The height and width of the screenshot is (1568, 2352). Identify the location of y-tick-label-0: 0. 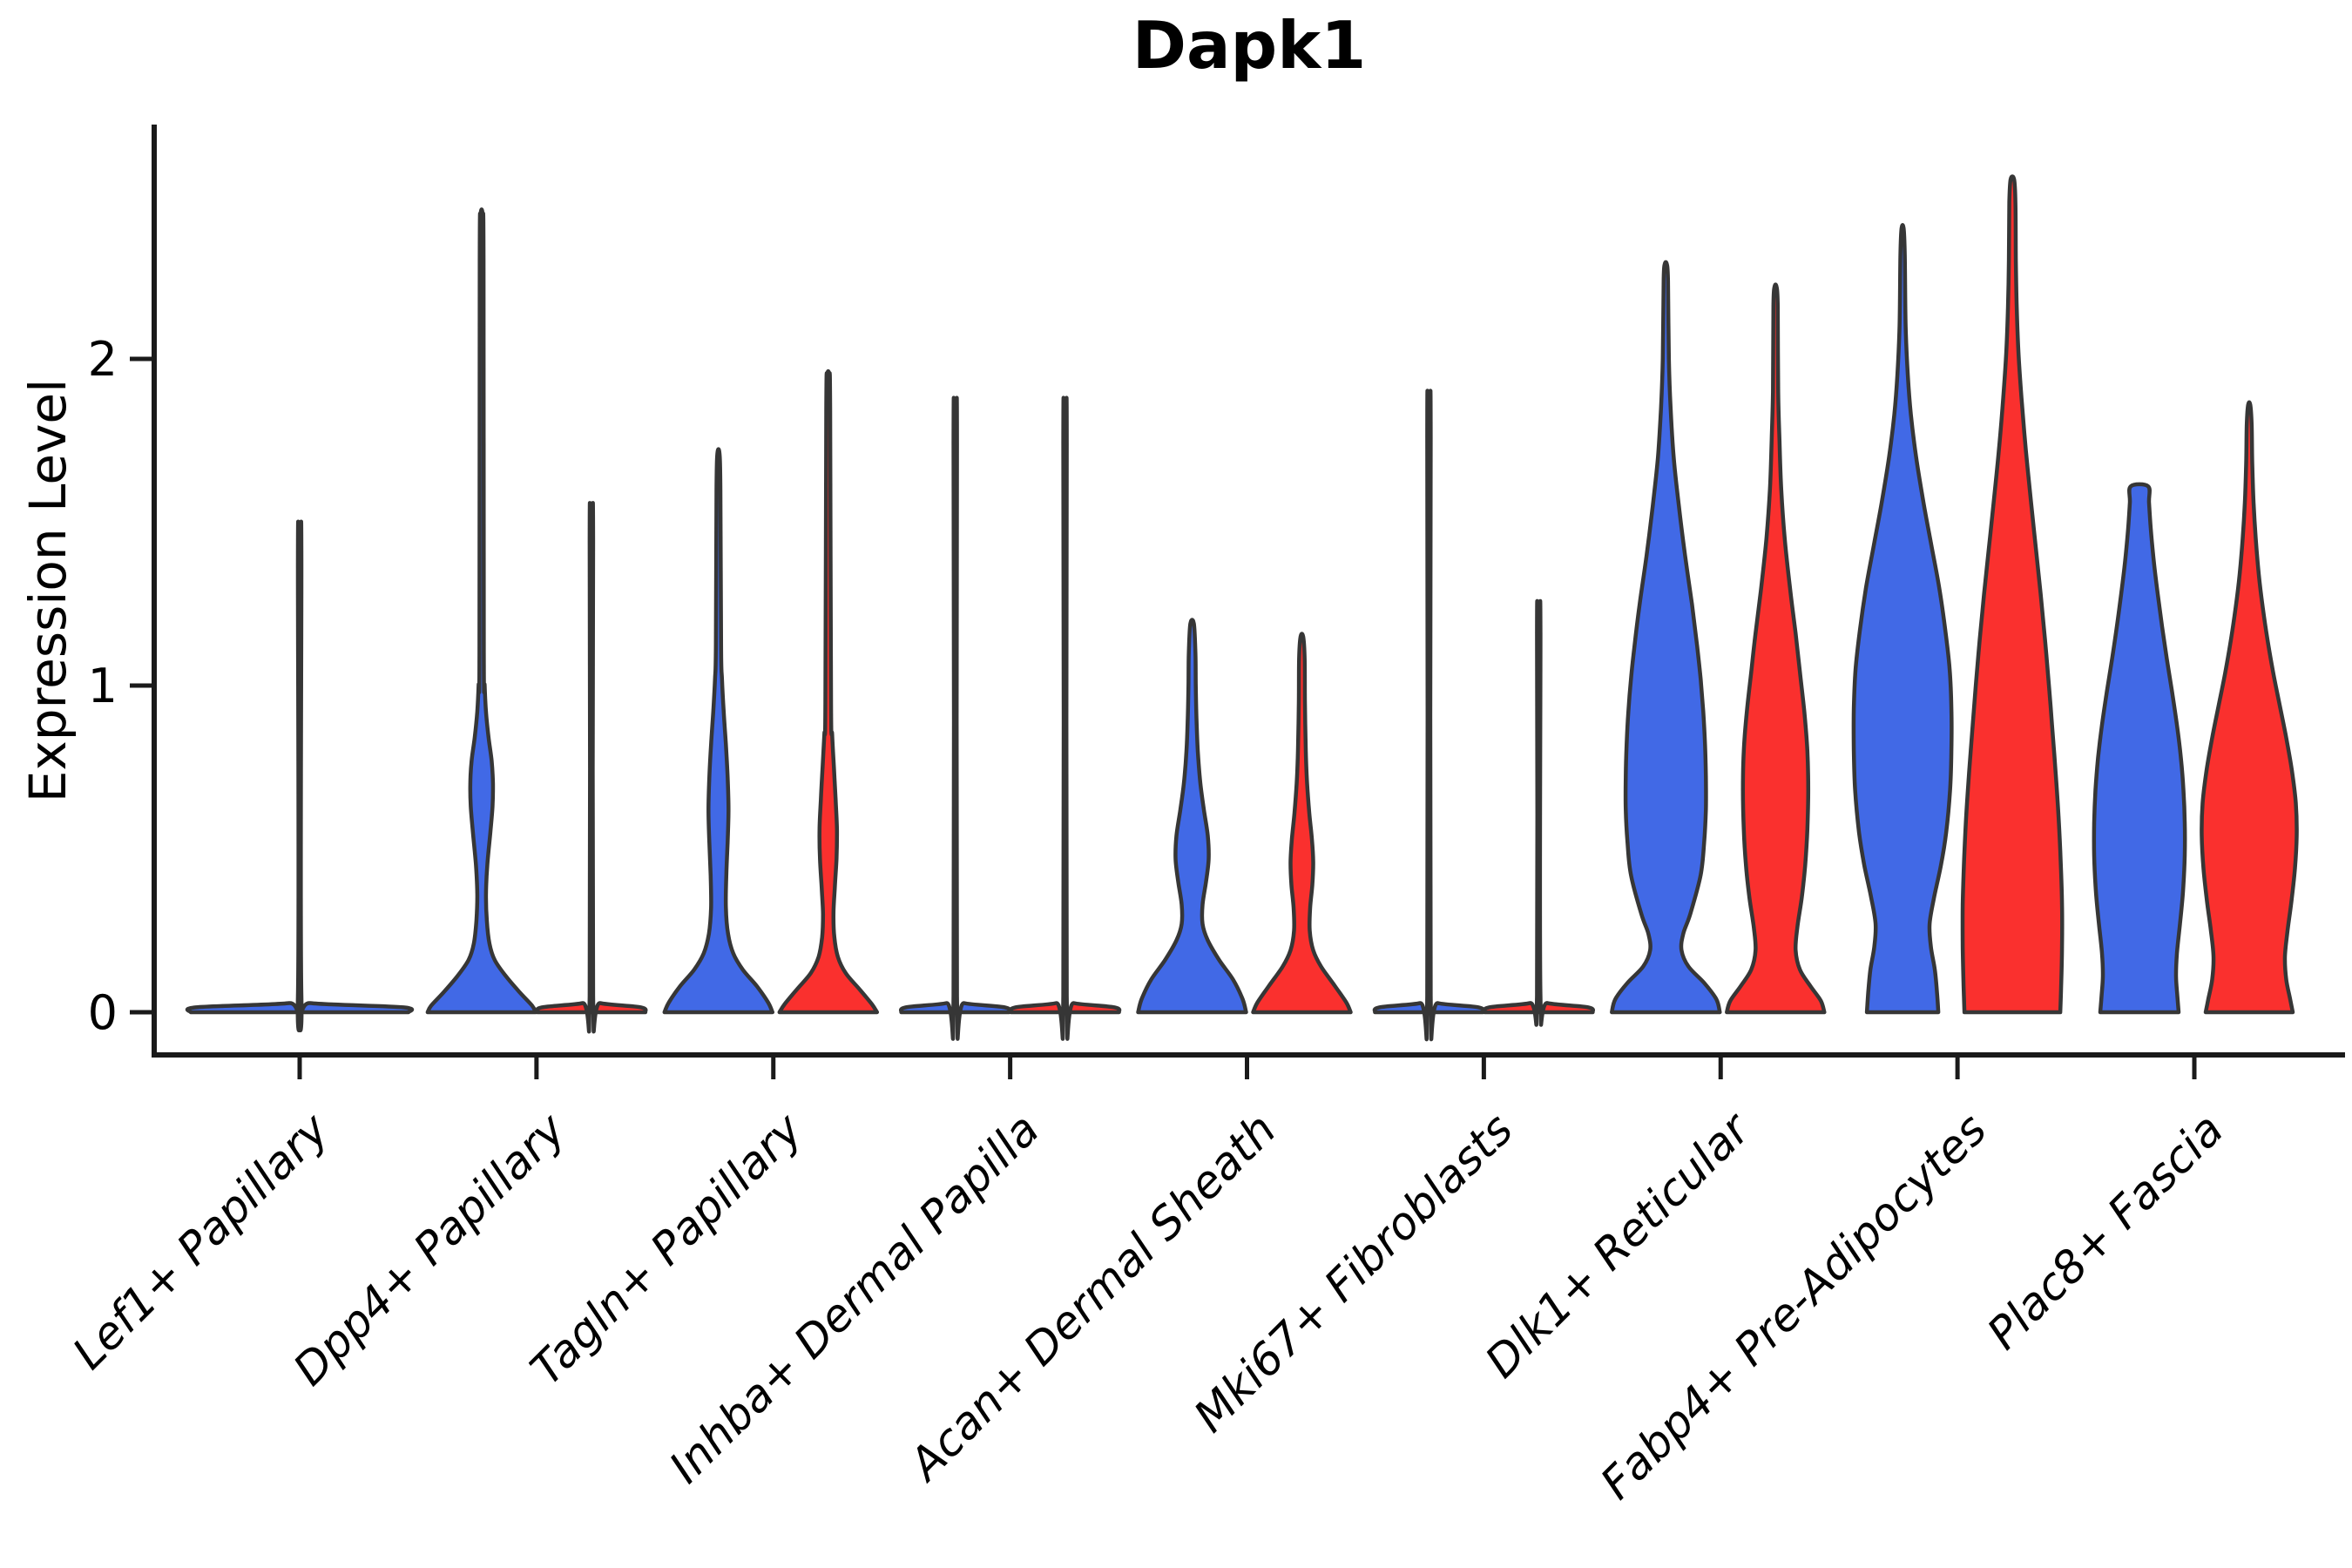
(103, 1013).